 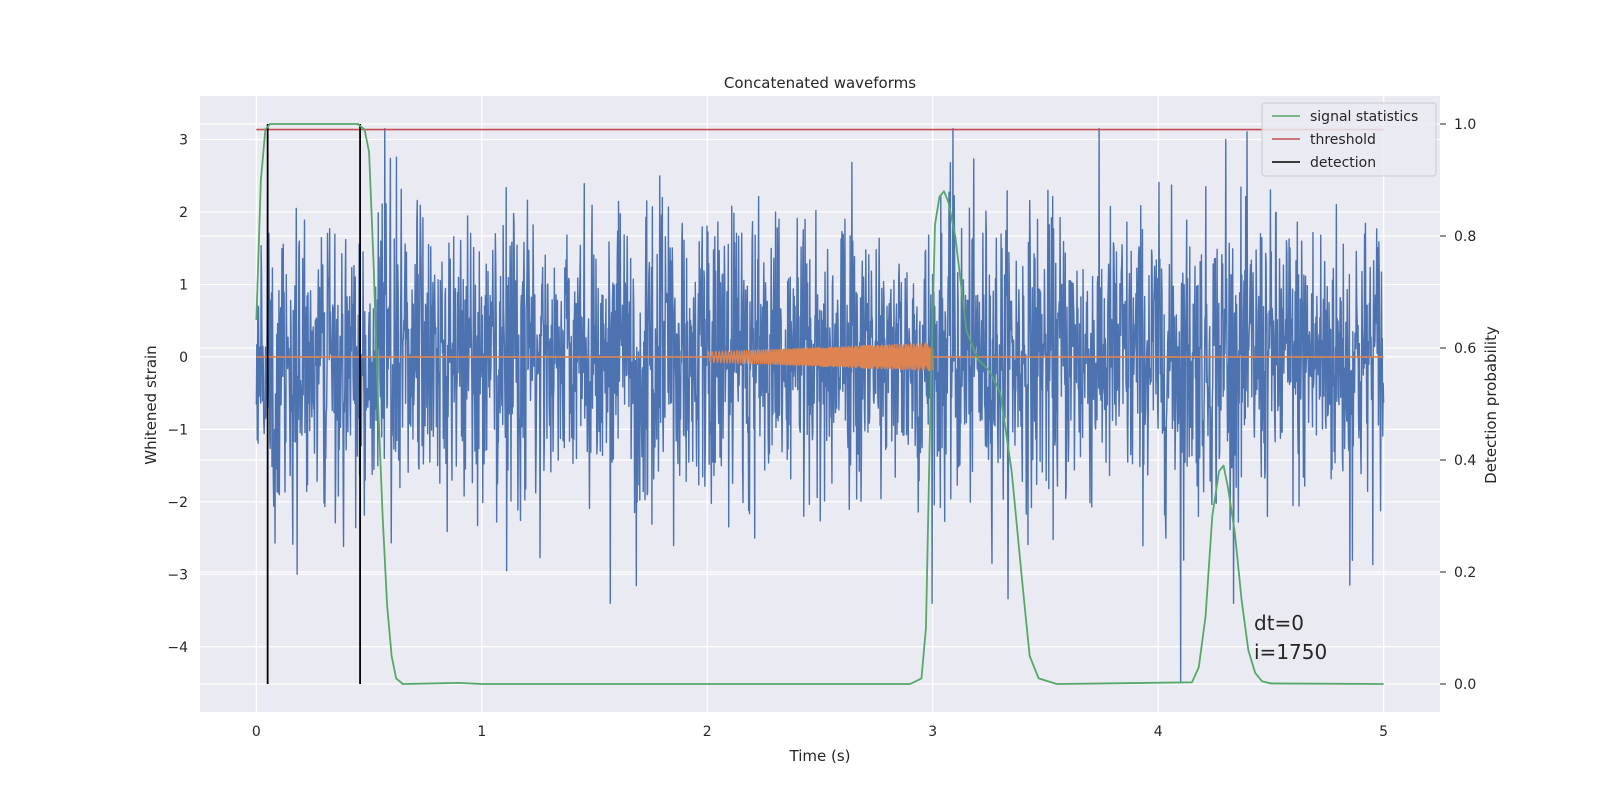 I want to click on y-axis-ticks: −4 −3 −2 −1 0 1 2 3, so click(x=177, y=393).